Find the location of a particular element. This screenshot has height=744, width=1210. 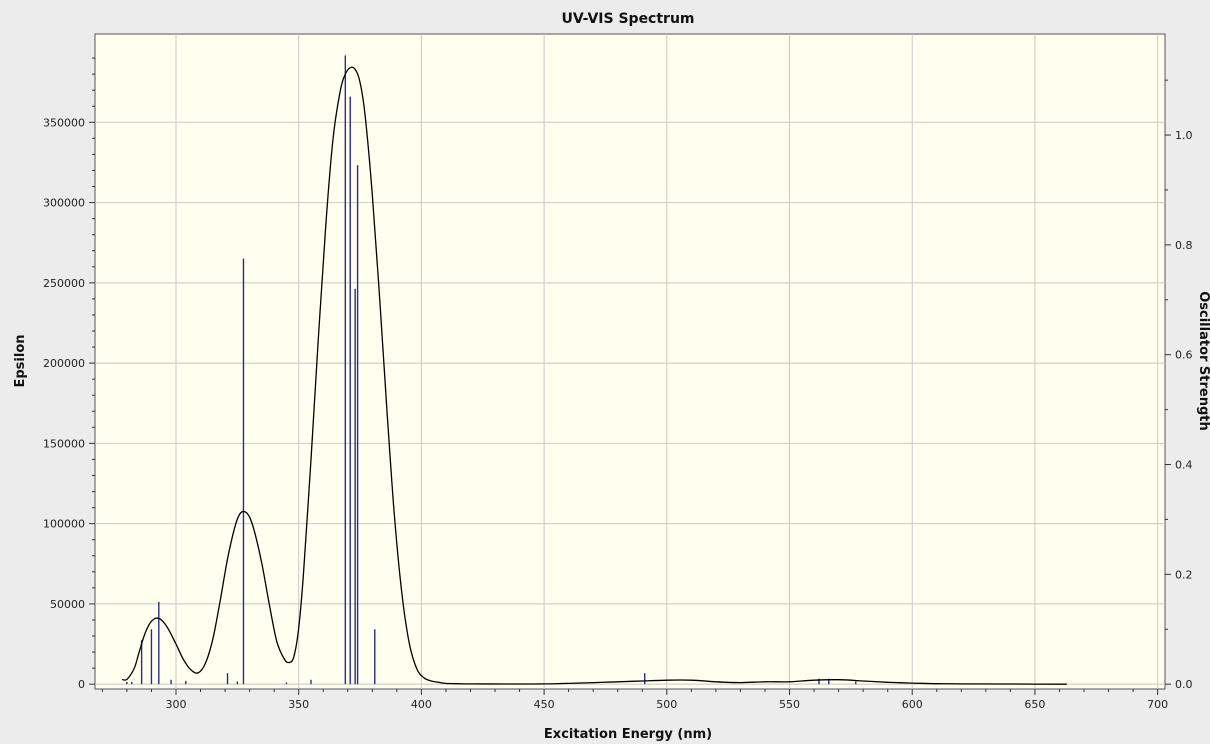

y-tick-label-left: 150000 is located at coordinates (64, 443).